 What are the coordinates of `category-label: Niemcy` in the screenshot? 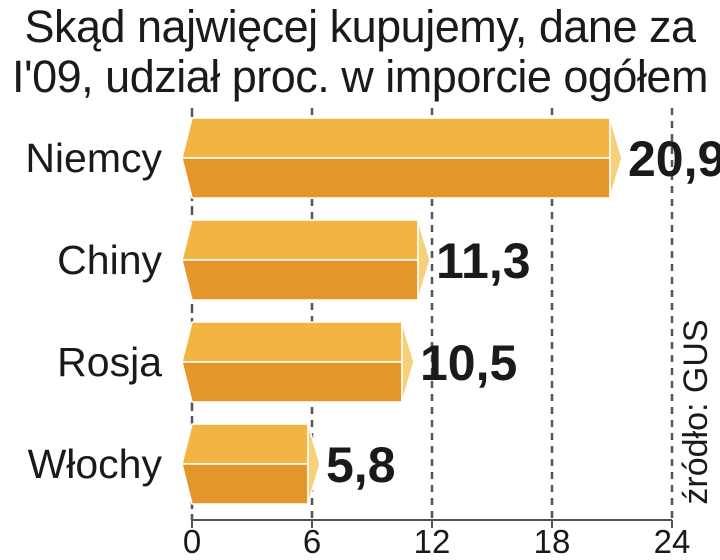 It's located at (93, 158).